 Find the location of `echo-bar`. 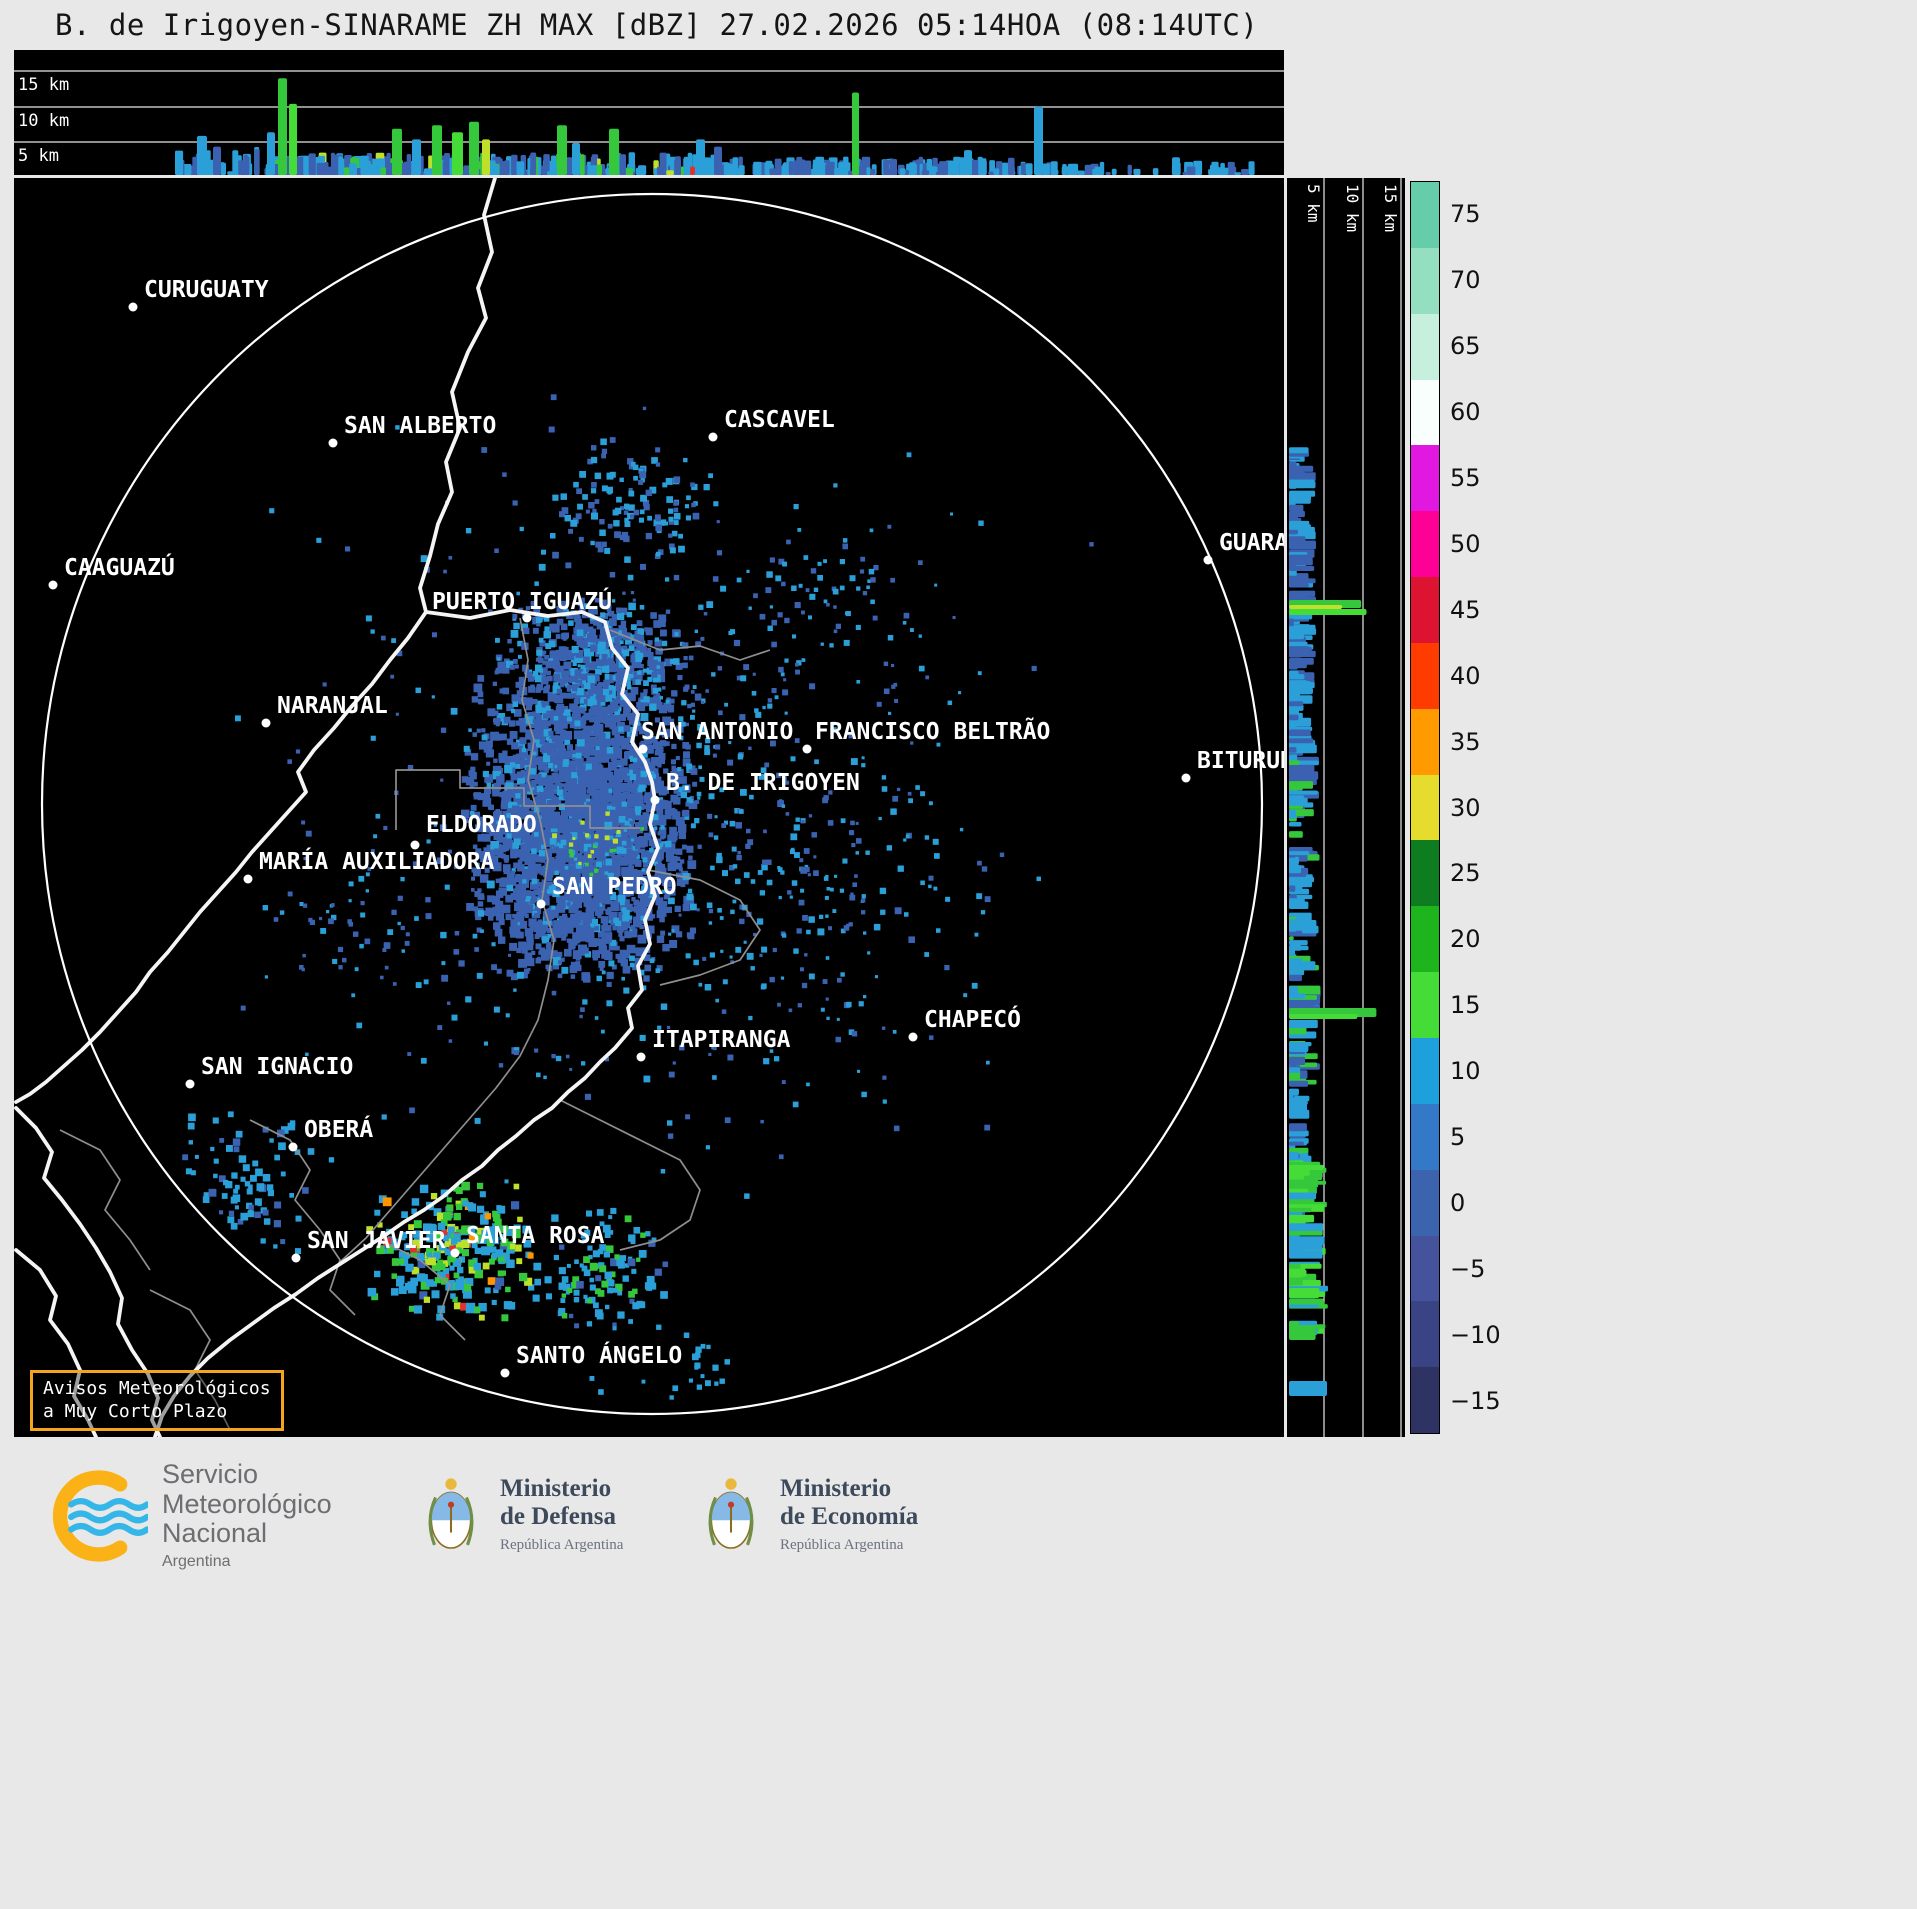

echo-bar is located at coordinates (1184, 173).